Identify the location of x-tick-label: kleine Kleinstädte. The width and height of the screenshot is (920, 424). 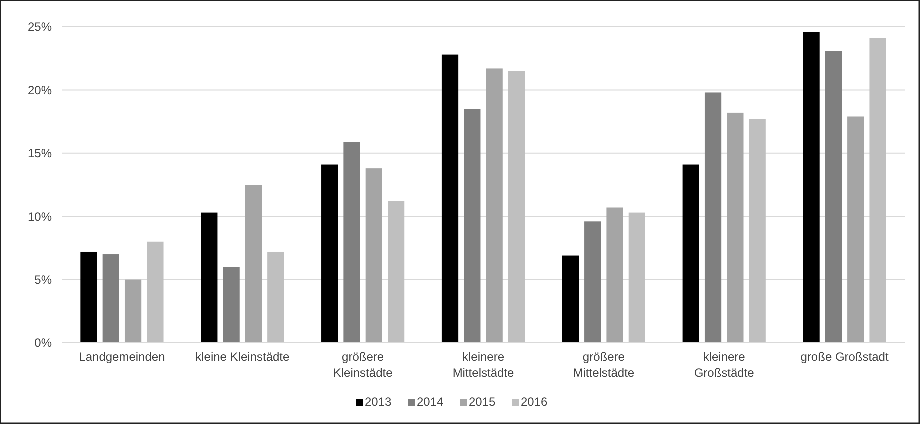
(243, 357).